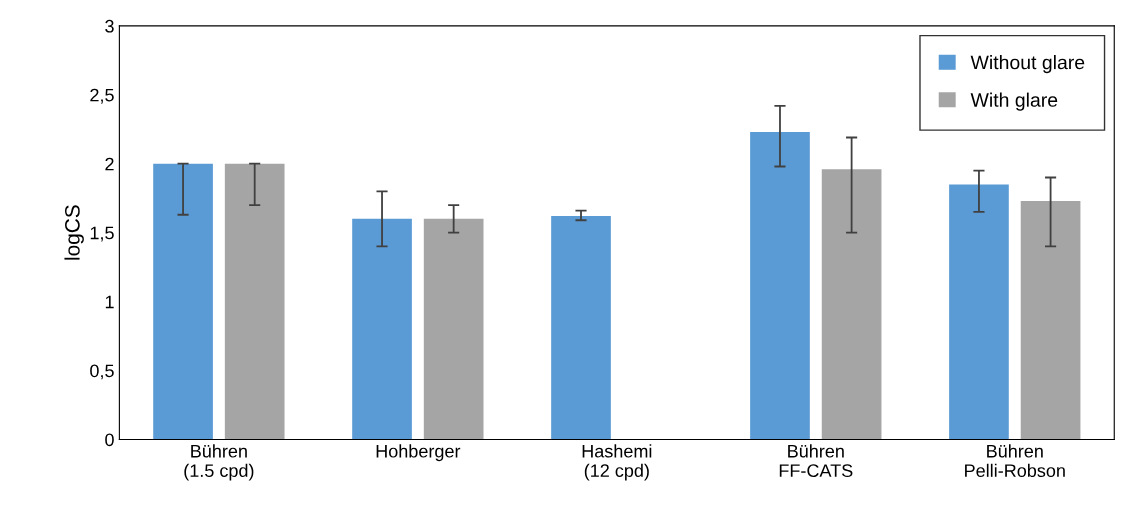  I want to click on x-tick-label: Hohberger, so click(418, 453).